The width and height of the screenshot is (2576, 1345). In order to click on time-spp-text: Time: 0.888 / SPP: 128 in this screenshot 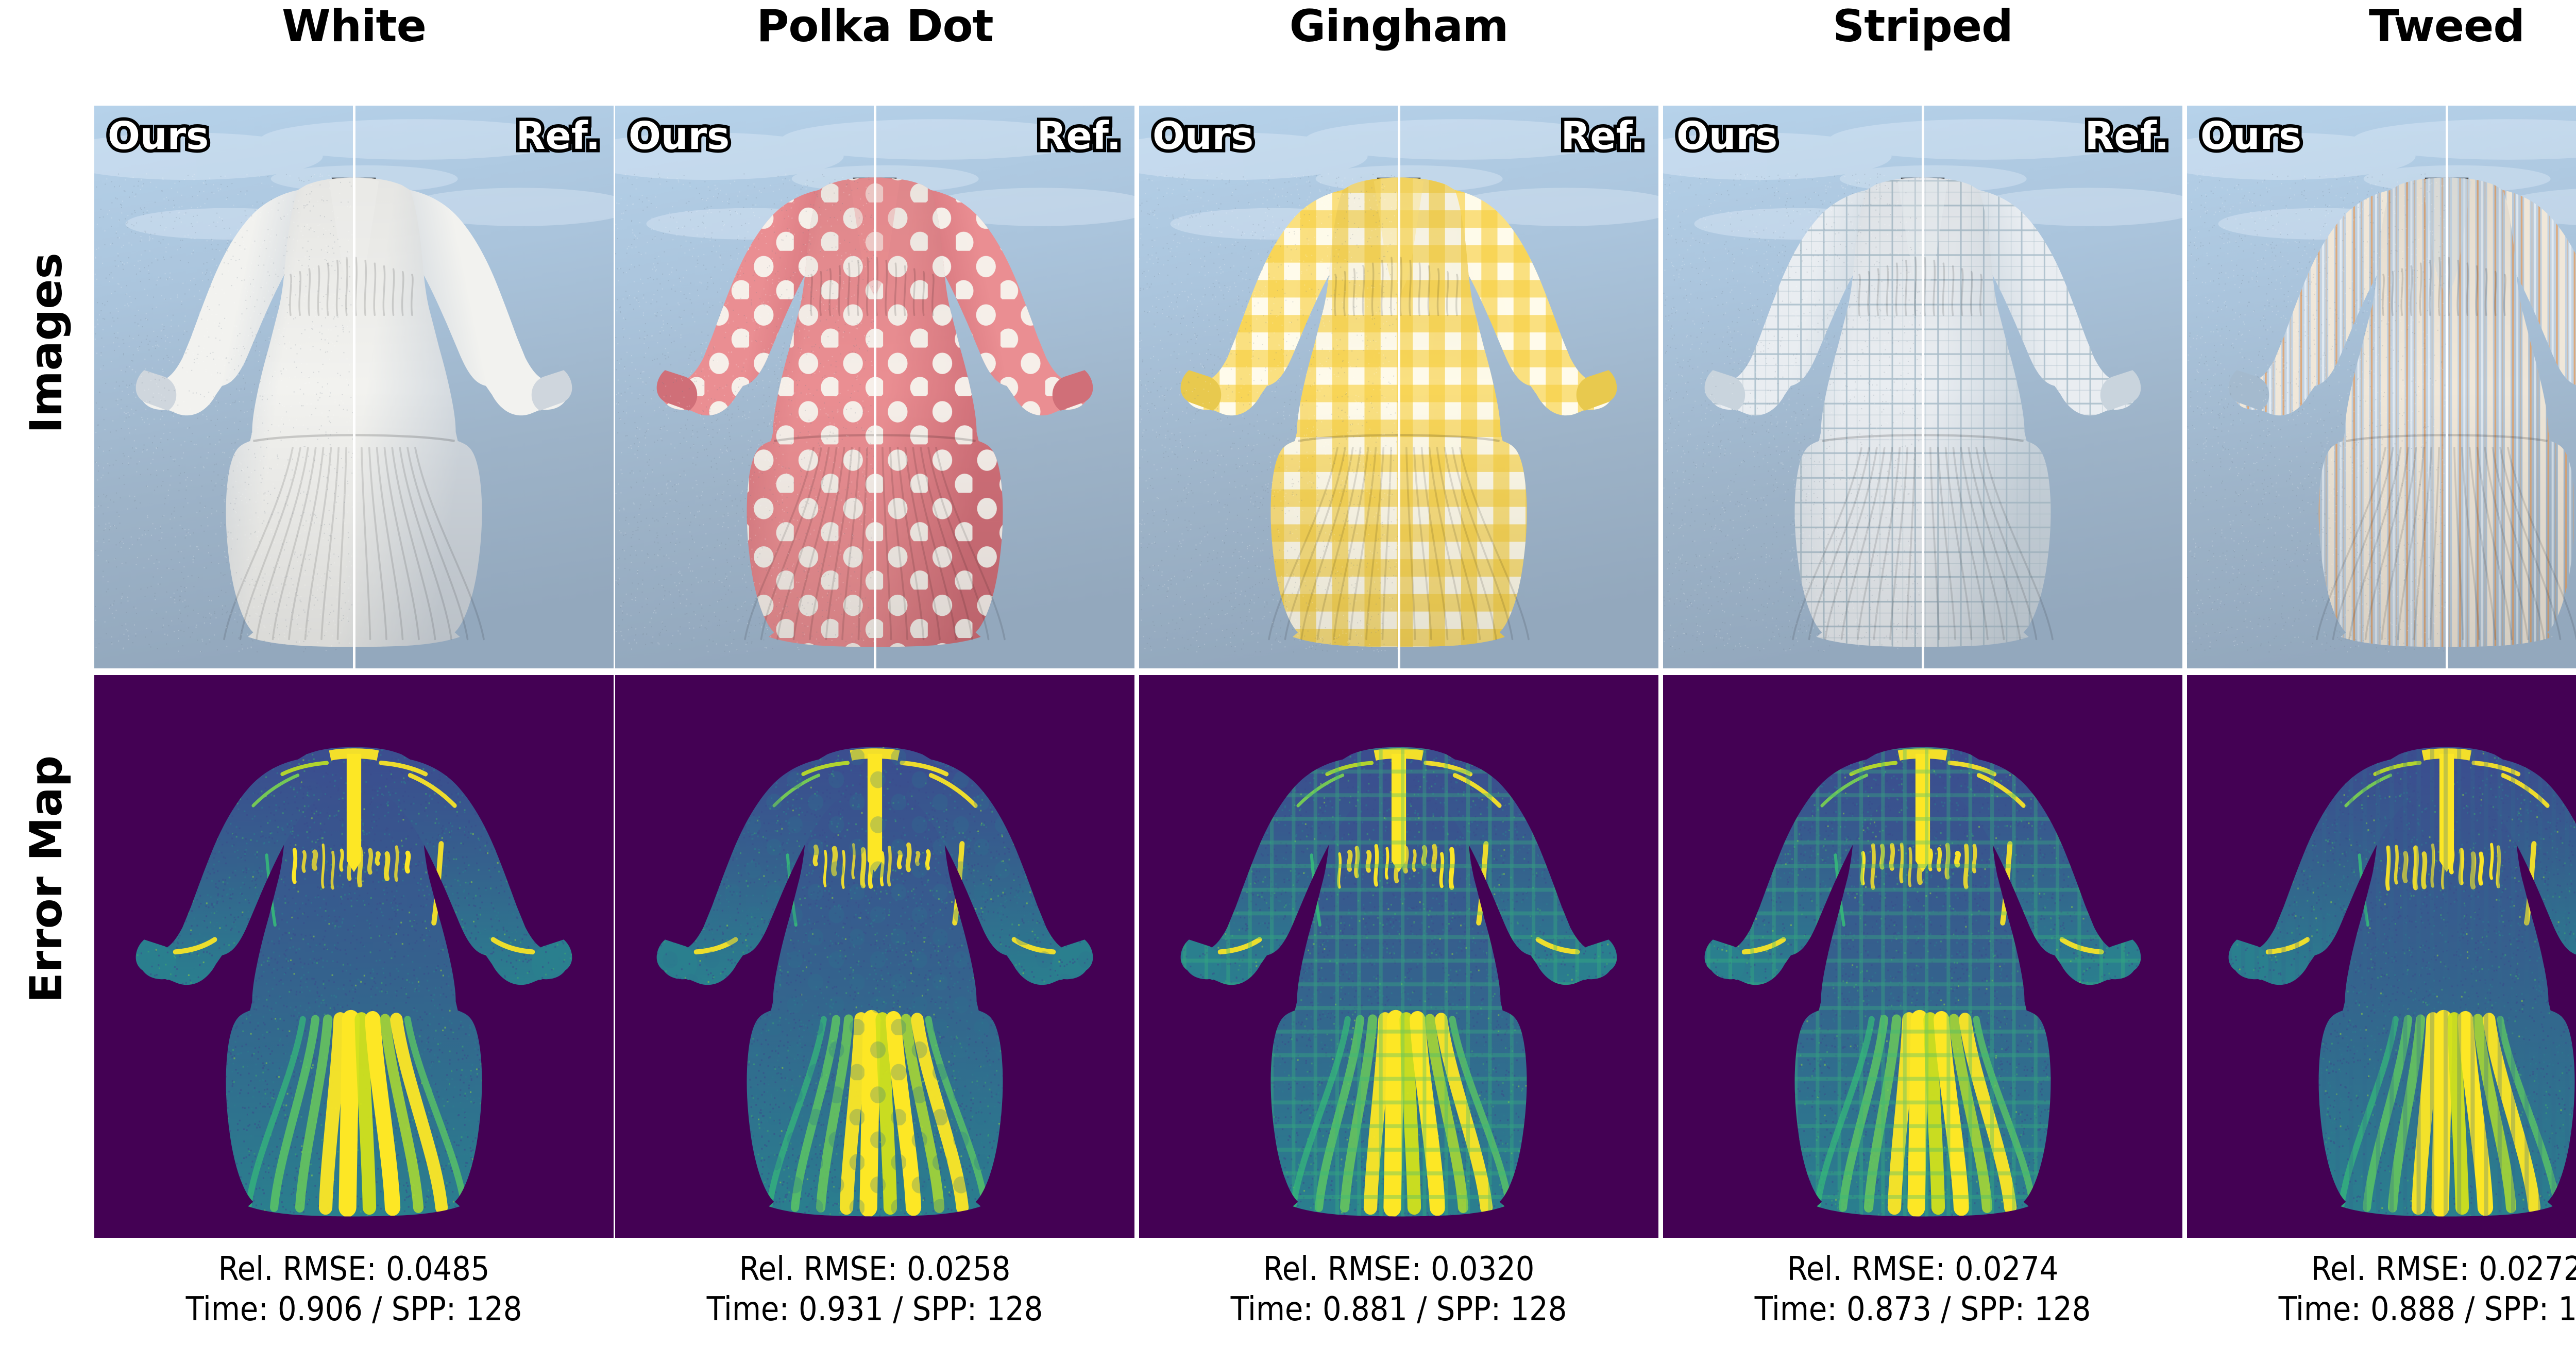, I will do `click(2371, 1309)`.